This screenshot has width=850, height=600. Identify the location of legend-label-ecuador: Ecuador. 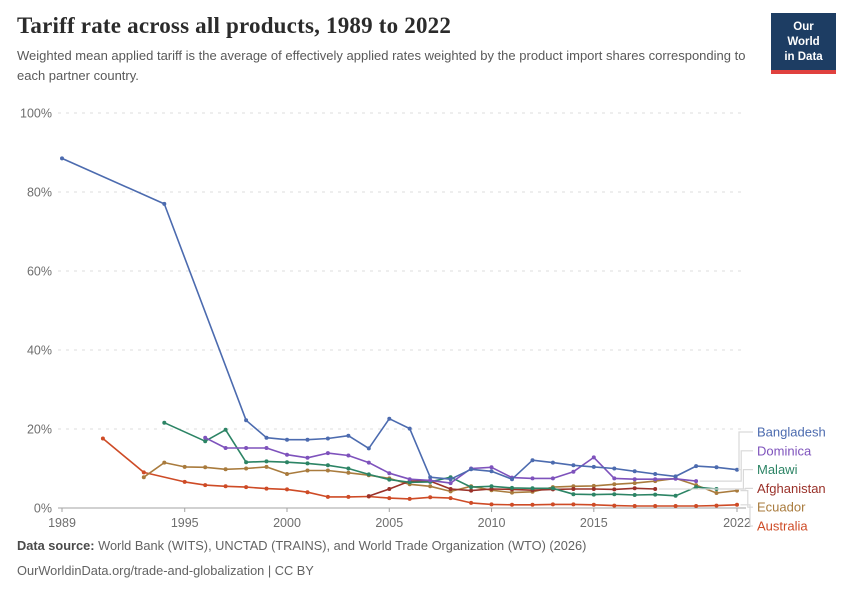
(781, 507).